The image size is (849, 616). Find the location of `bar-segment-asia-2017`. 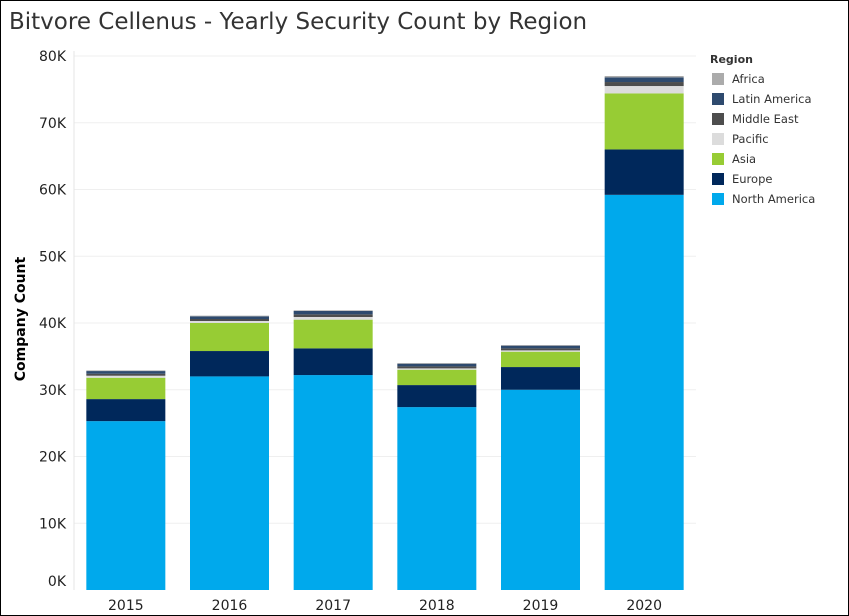

bar-segment-asia-2017 is located at coordinates (333, 334).